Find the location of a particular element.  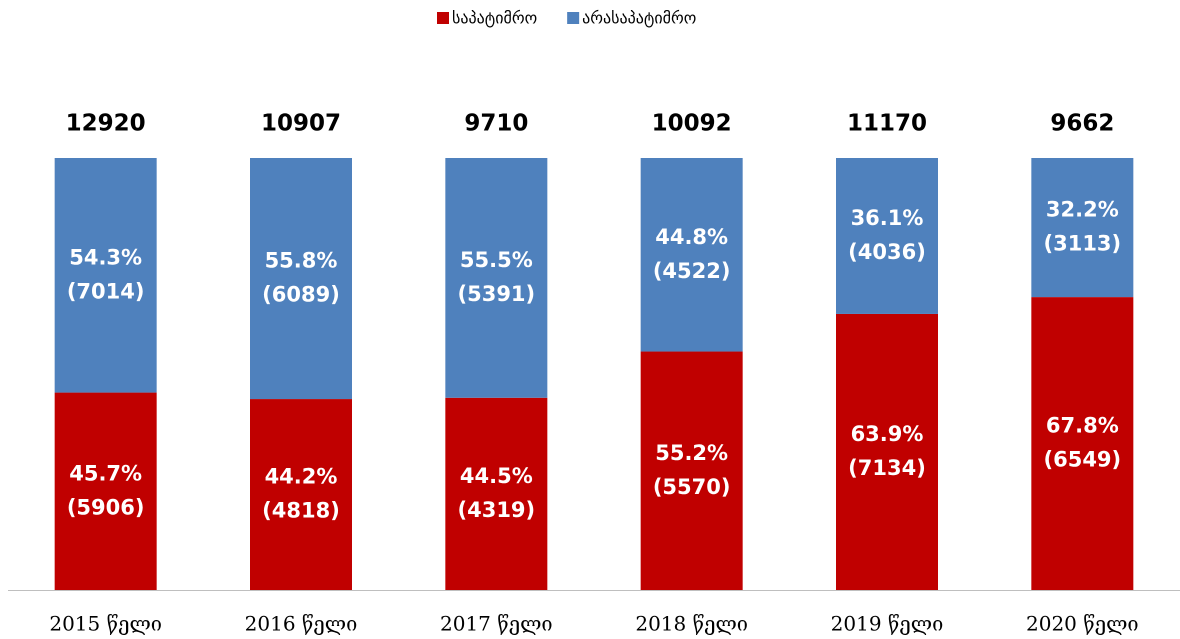

total-label: 9662 is located at coordinates (1082, 124).